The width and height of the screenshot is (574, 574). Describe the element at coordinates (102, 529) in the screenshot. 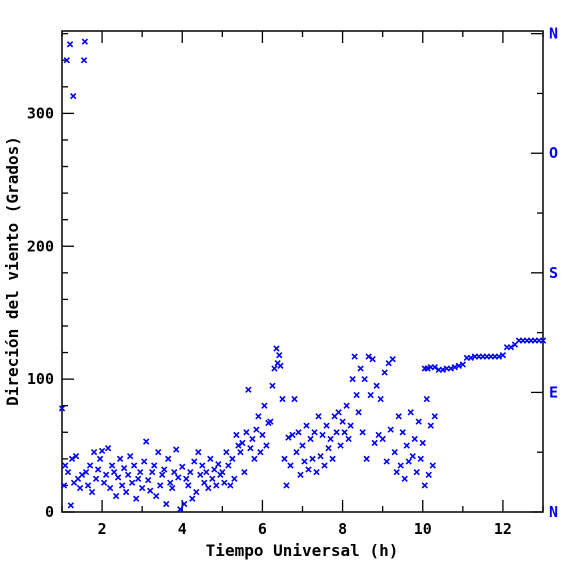

I see `x-tick-label: 2` at that location.